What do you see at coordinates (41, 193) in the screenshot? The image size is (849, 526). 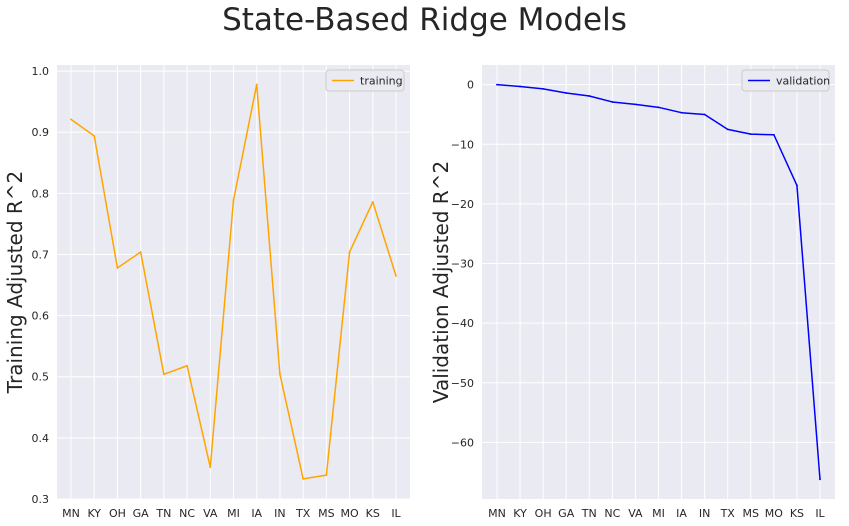 I see `y-tick-label: 0.8` at bounding box center [41, 193].